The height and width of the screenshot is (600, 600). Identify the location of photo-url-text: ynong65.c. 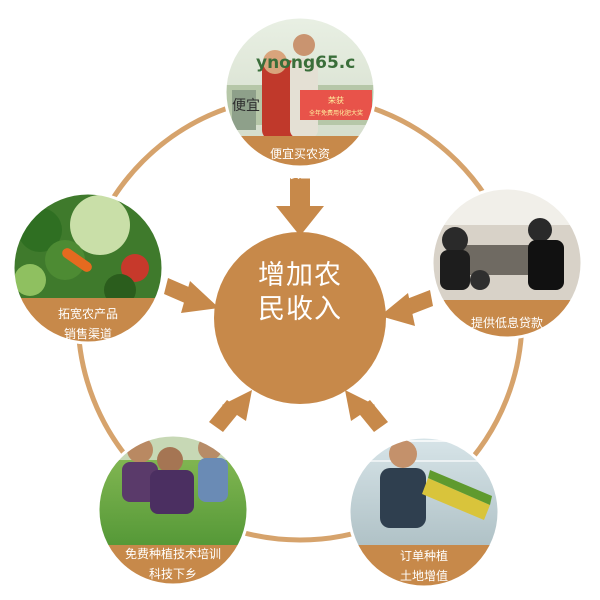
(305, 63).